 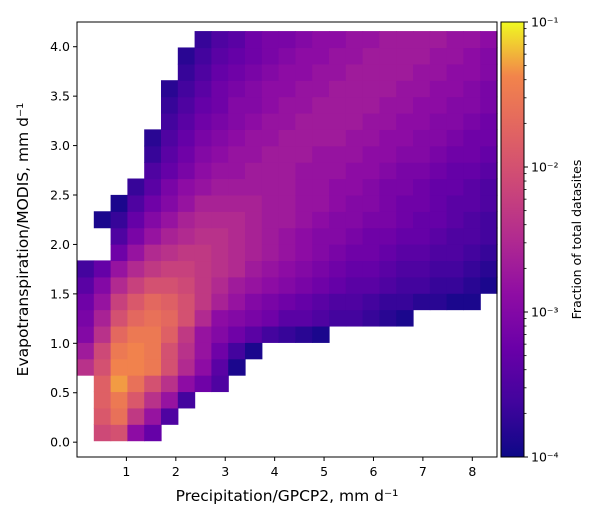 What do you see at coordinates (275, 471) in the screenshot?
I see `x-tick-label: 4` at bounding box center [275, 471].